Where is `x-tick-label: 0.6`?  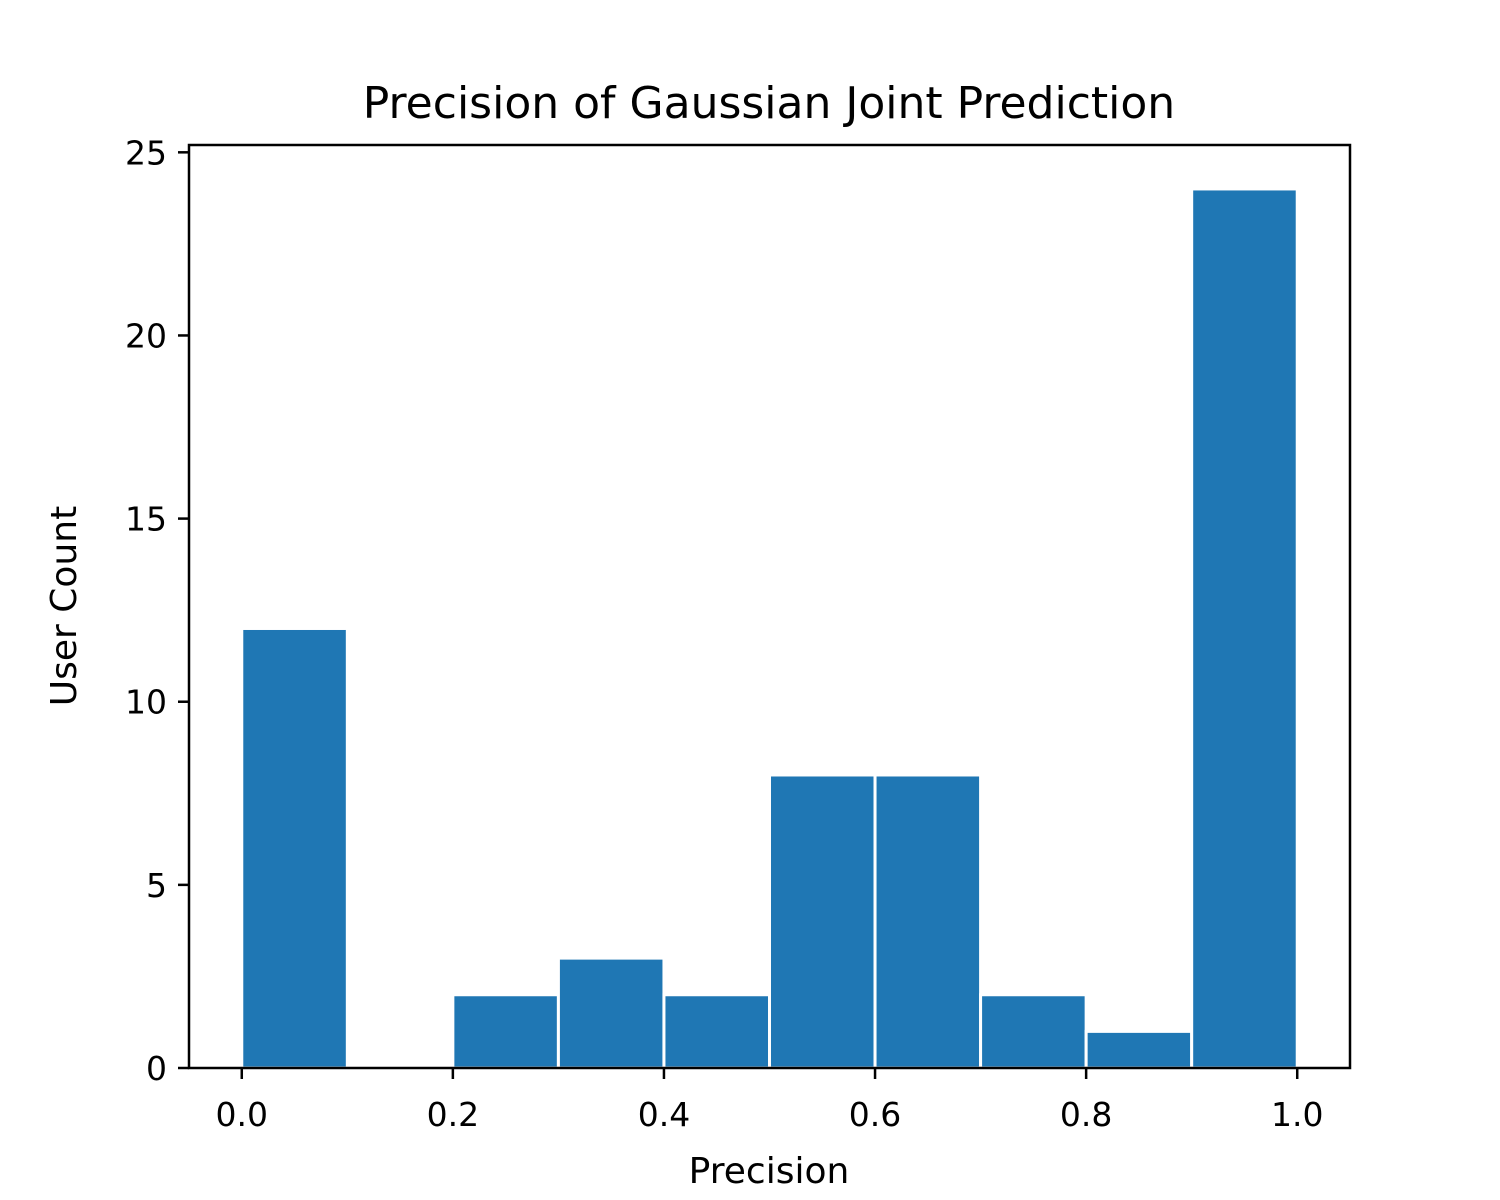
x-tick-label: 0.6 is located at coordinates (875, 1114).